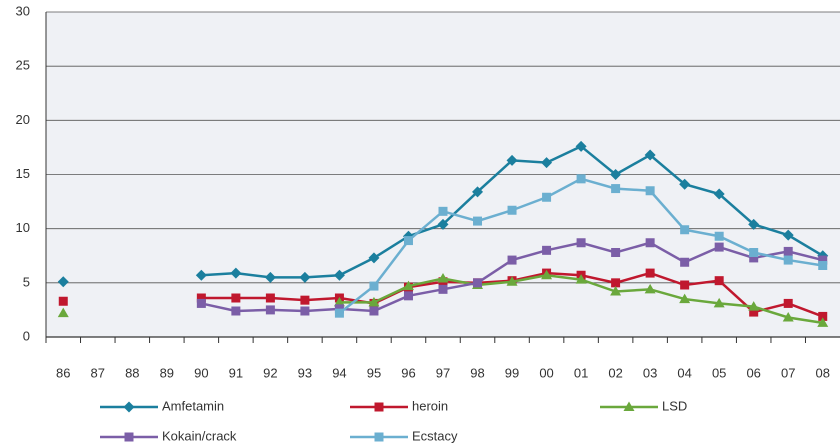 Image resolution: width=840 pixels, height=448 pixels. Describe the element at coordinates (270, 372) in the screenshot. I see `x-tick-label: 92` at that location.